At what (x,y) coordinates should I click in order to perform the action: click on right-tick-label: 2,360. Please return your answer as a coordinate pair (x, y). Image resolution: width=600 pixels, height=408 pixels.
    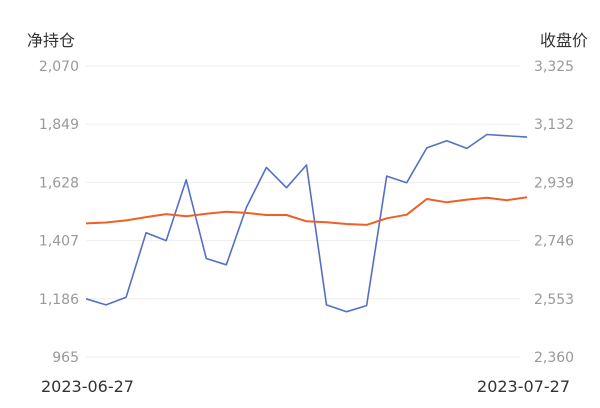
    Looking at the image, I should click on (554, 358).